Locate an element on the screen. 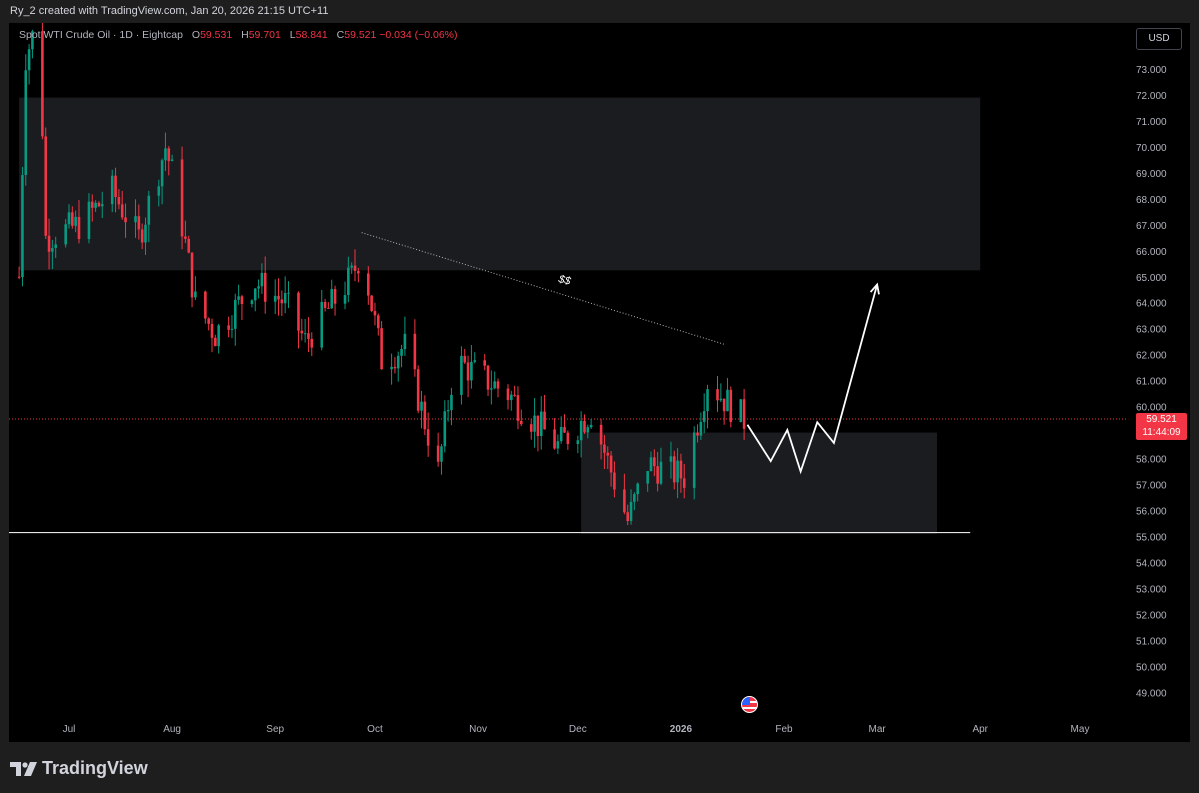 The width and height of the screenshot is (1199, 793). tradingview-logo-icon is located at coordinates (23, 768).